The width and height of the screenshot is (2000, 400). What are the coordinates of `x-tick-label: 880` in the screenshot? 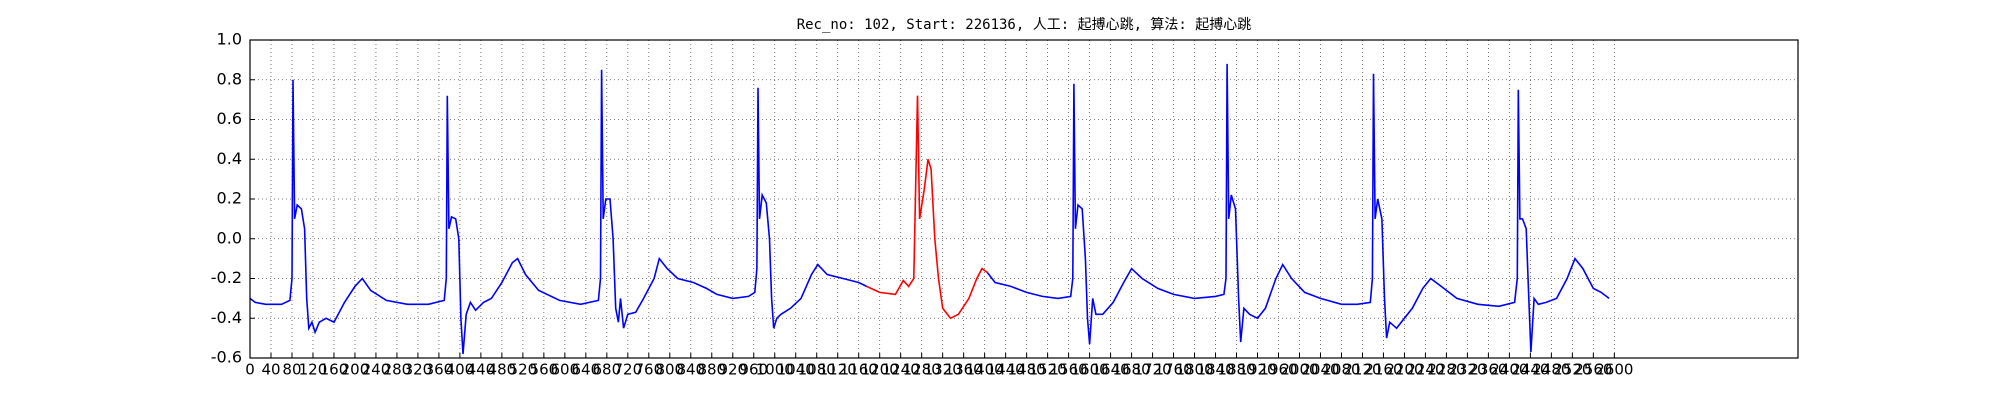 It's located at (711, 370).